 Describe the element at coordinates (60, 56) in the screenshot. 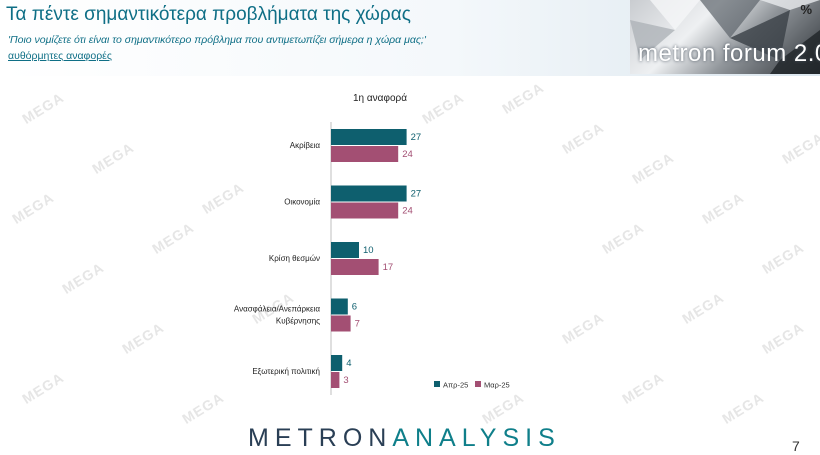

I see `response-note: αυθόρμητες αναφορές` at that location.